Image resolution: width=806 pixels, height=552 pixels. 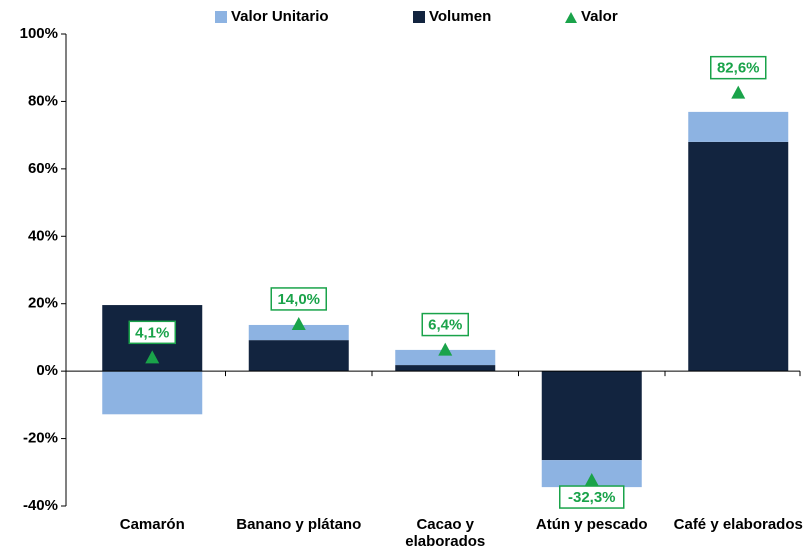 I want to click on data-label: 4,1%, so click(x=152, y=332).